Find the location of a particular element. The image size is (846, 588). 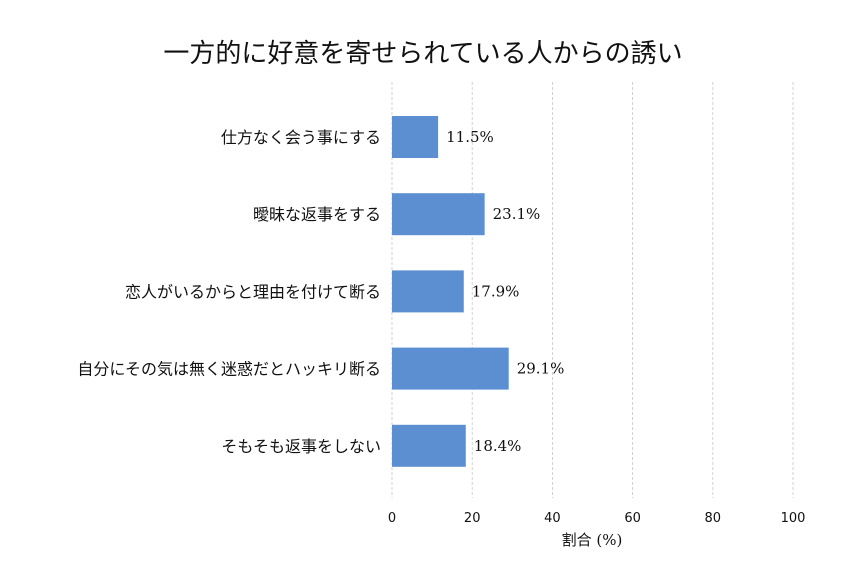

value-label: 29.1% is located at coordinates (541, 369).